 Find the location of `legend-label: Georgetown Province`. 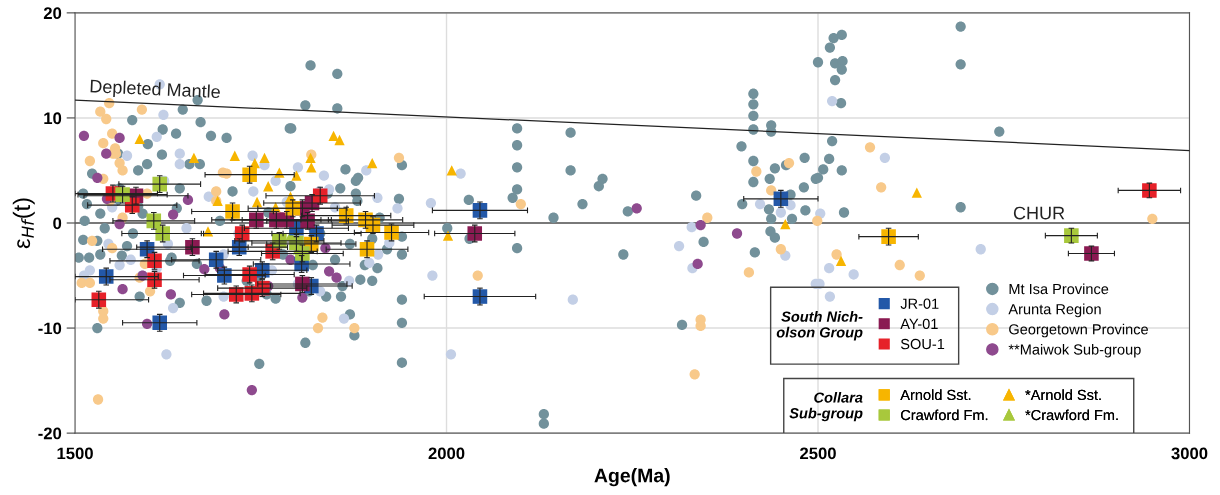

legend-label: Georgetown Province is located at coordinates (1078, 330).